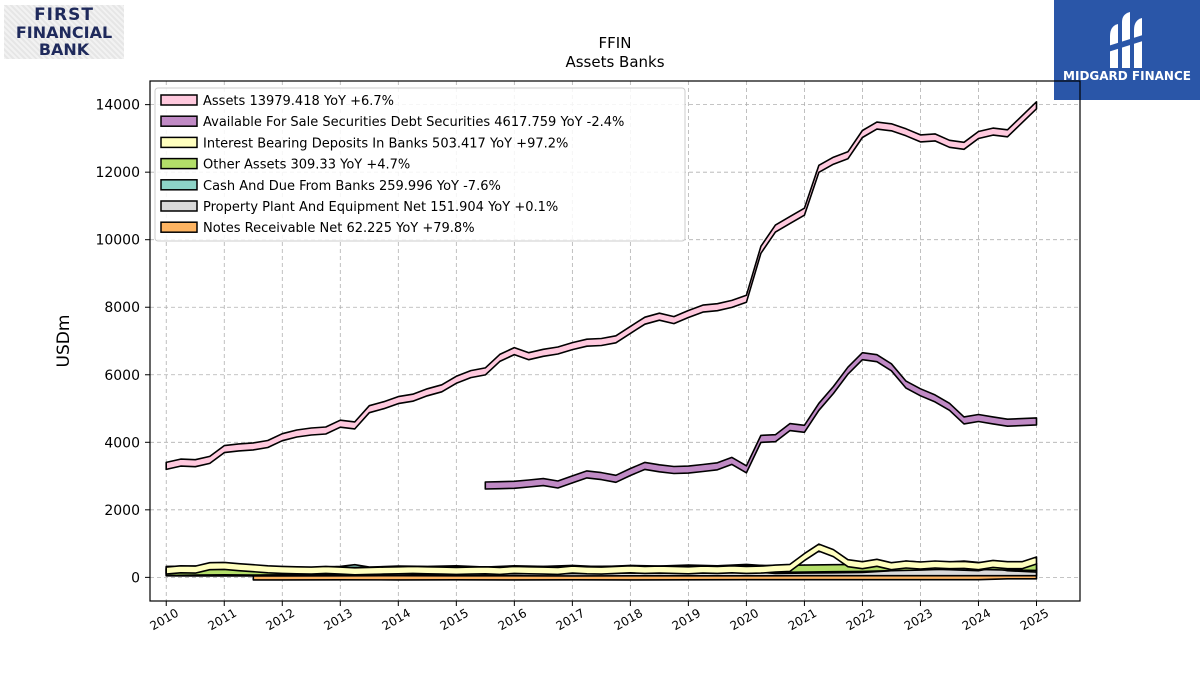 The width and height of the screenshot is (1200, 675). Describe the element at coordinates (512, 619) in the screenshot. I see `x-tick-label: 2016` at that location.